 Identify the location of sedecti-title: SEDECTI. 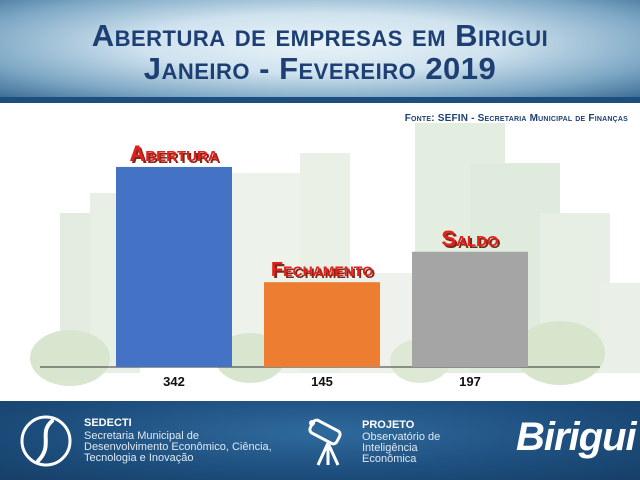
(108, 423).